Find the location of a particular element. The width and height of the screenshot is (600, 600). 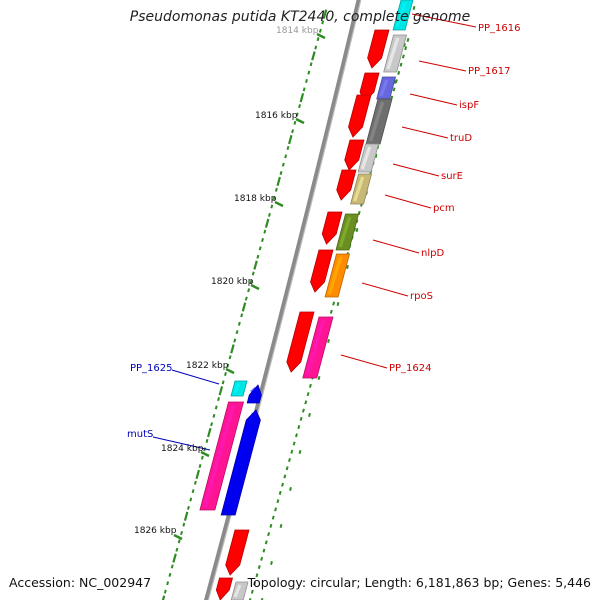

gene-label-pp1625: PP_1625 is located at coordinates (151, 368).